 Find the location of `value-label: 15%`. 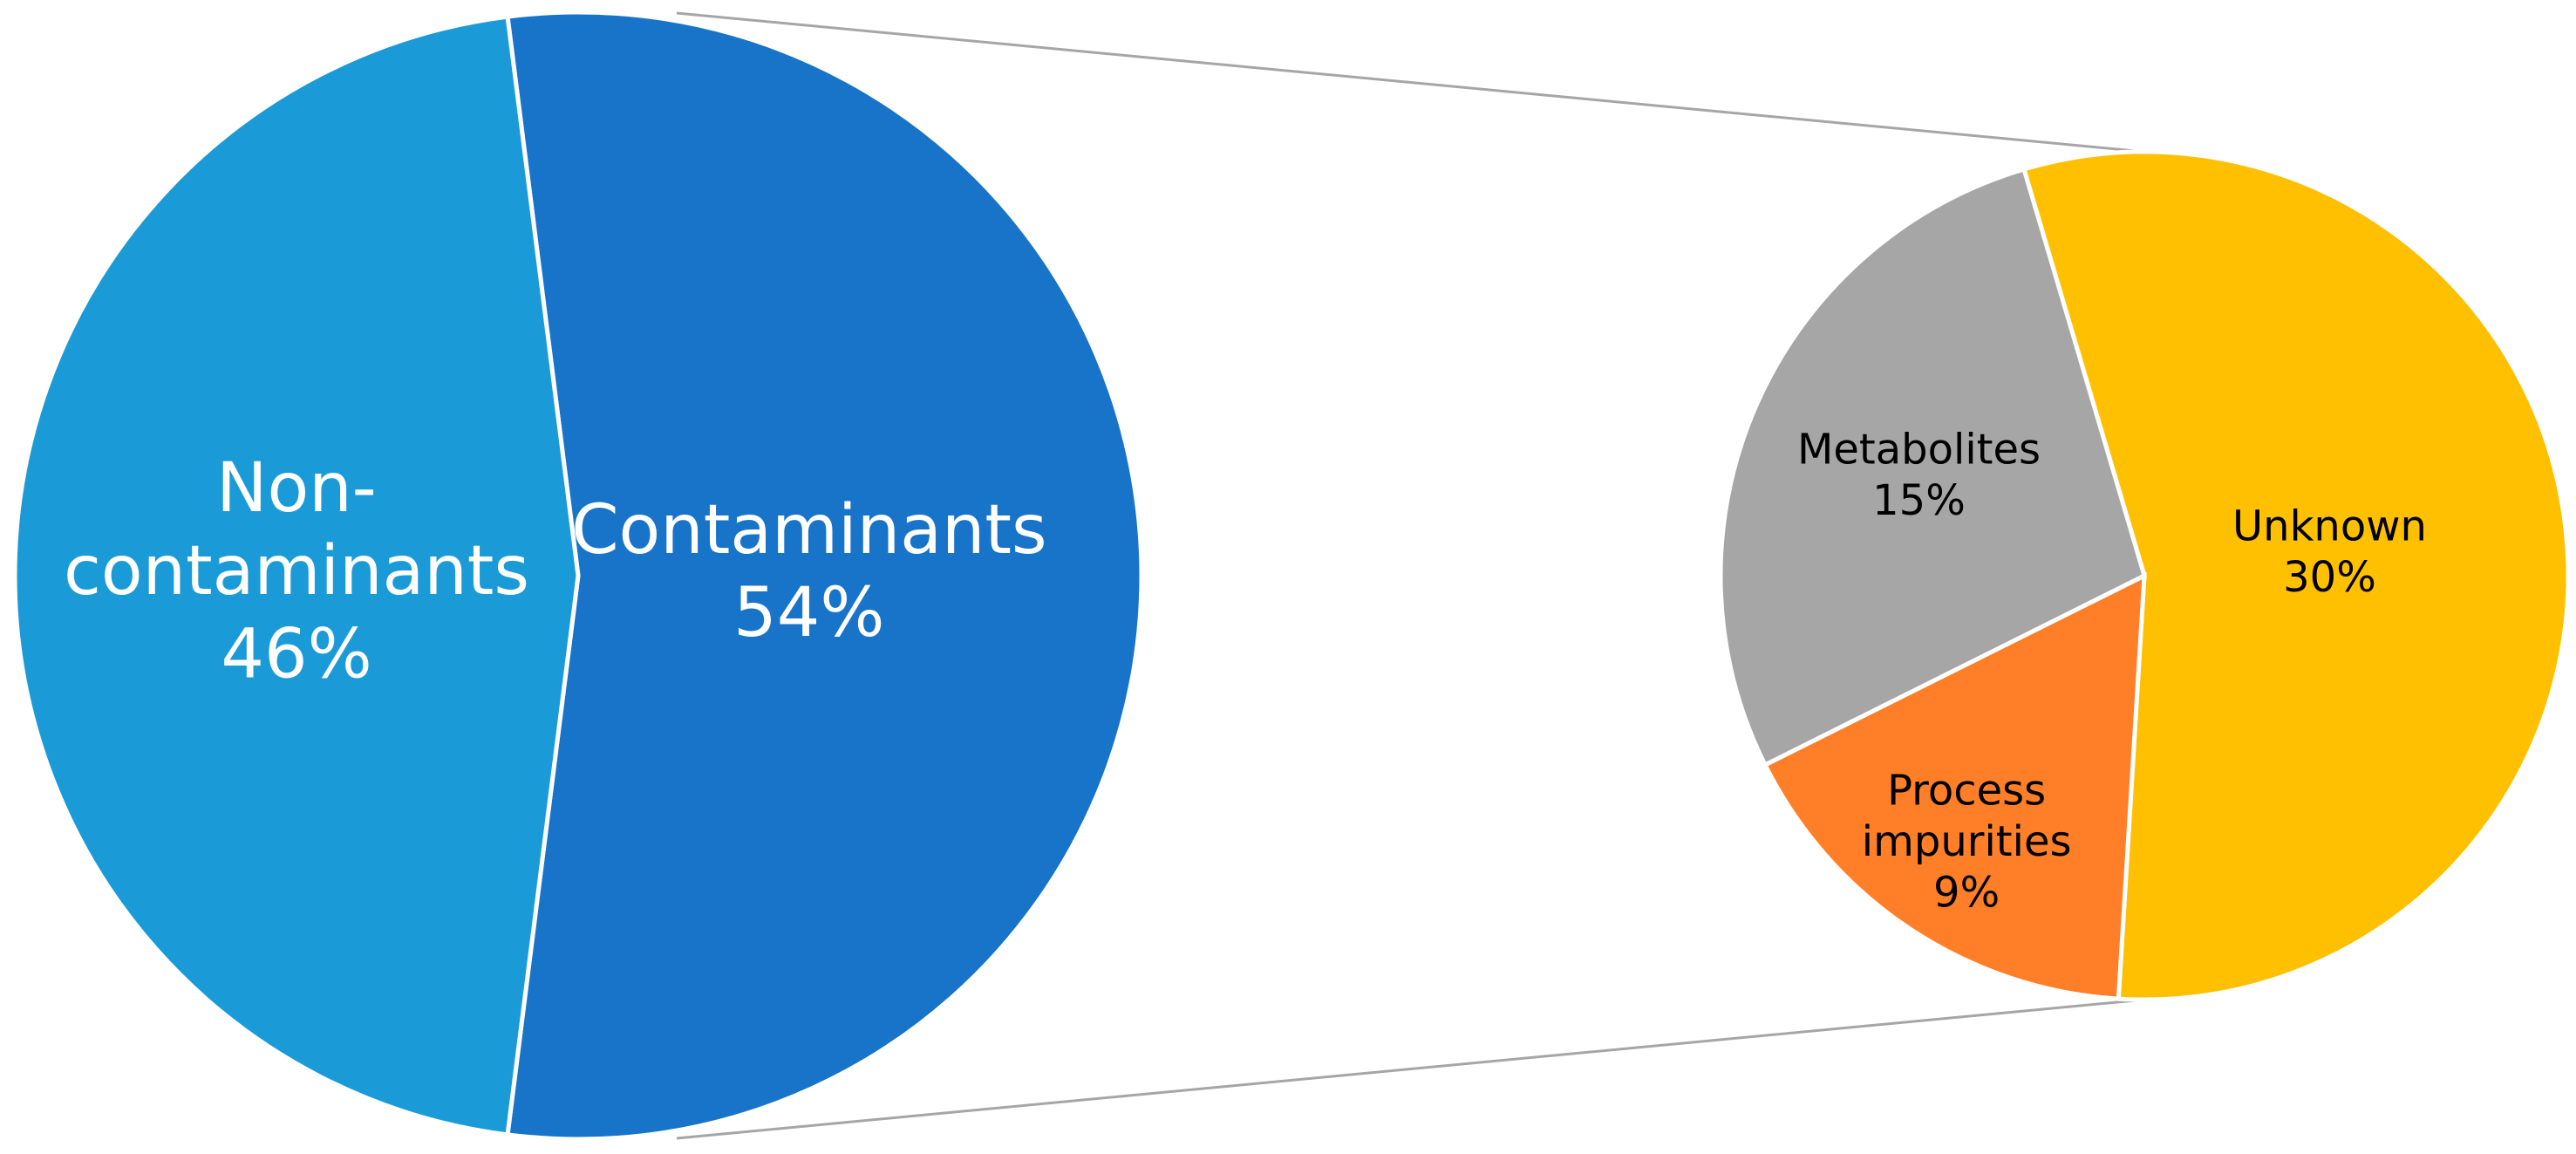

value-label: 15% is located at coordinates (1919, 501).